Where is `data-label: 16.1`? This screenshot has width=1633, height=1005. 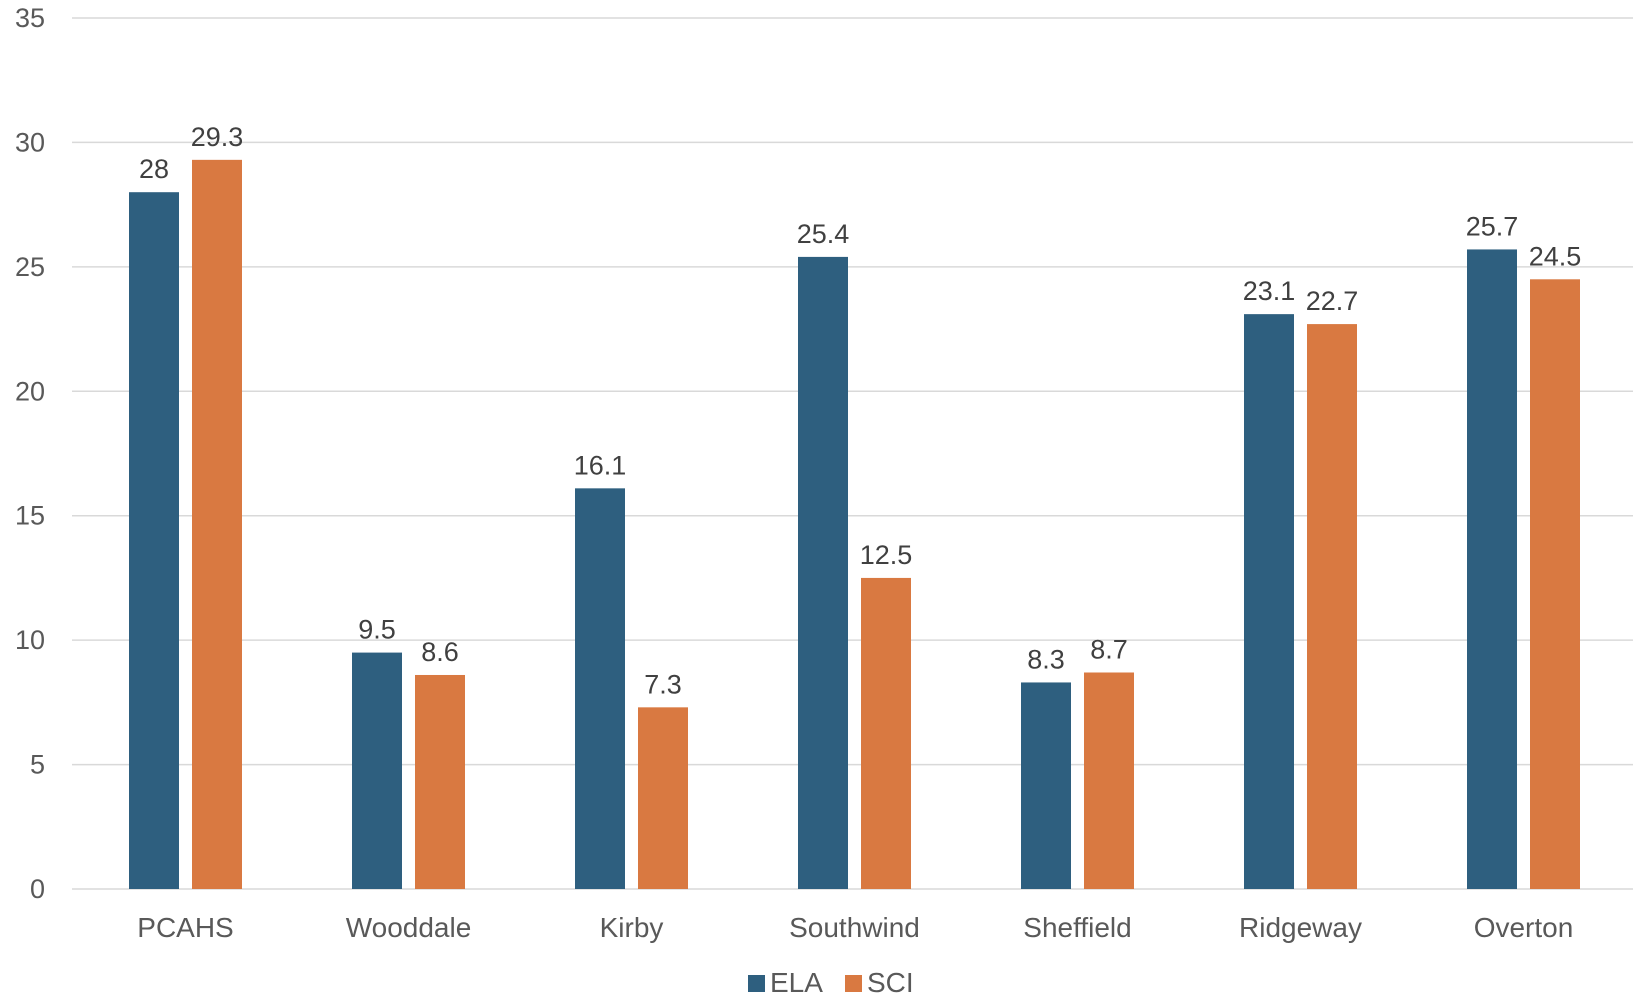 data-label: 16.1 is located at coordinates (600, 465).